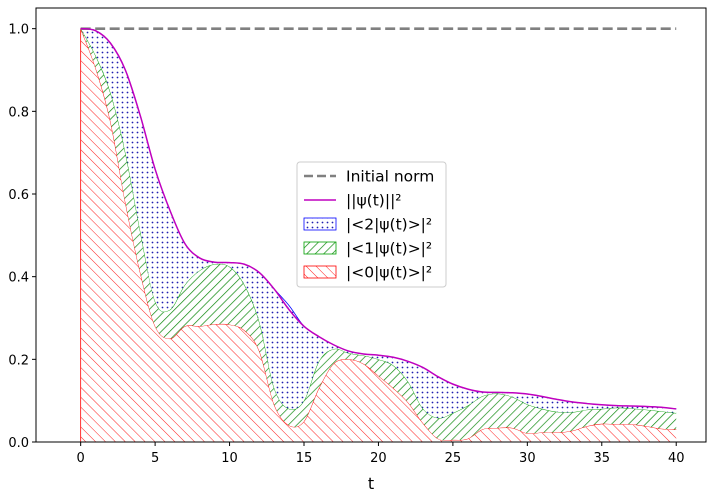 Image resolution: width=713 pixels, height=499 pixels. What do you see at coordinates (527, 458) in the screenshot?
I see `x-tick-label: 30` at bounding box center [527, 458].